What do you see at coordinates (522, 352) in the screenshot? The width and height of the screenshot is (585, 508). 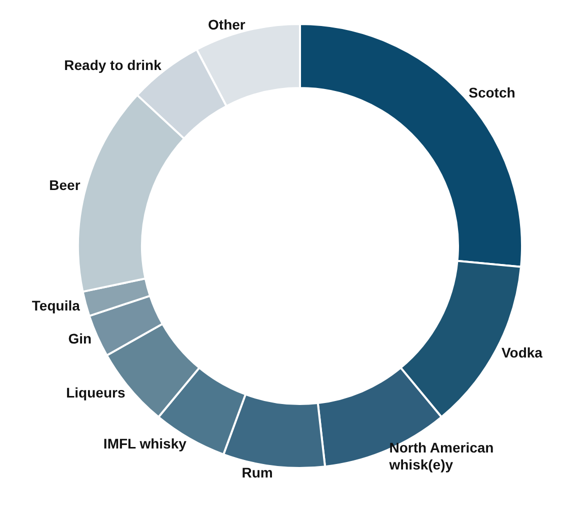 I see `slice-label: Vodka` at bounding box center [522, 352].